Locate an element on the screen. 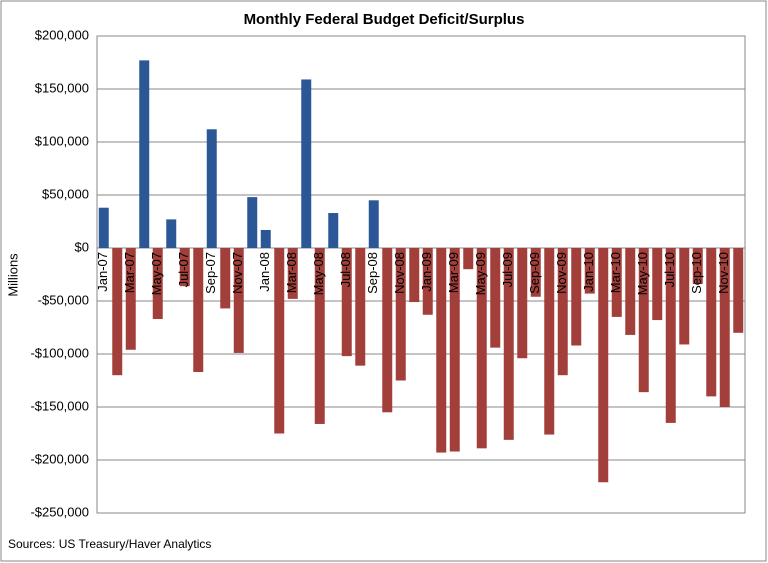  y-tick-label: -$250,000 is located at coordinates (59, 511).